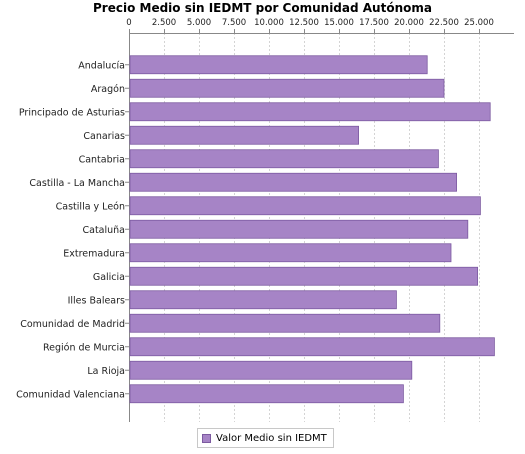 This screenshot has width=525, height=454. Describe the element at coordinates (234, 23) in the screenshot. I see `x-tick-label: 7.500` at that location.